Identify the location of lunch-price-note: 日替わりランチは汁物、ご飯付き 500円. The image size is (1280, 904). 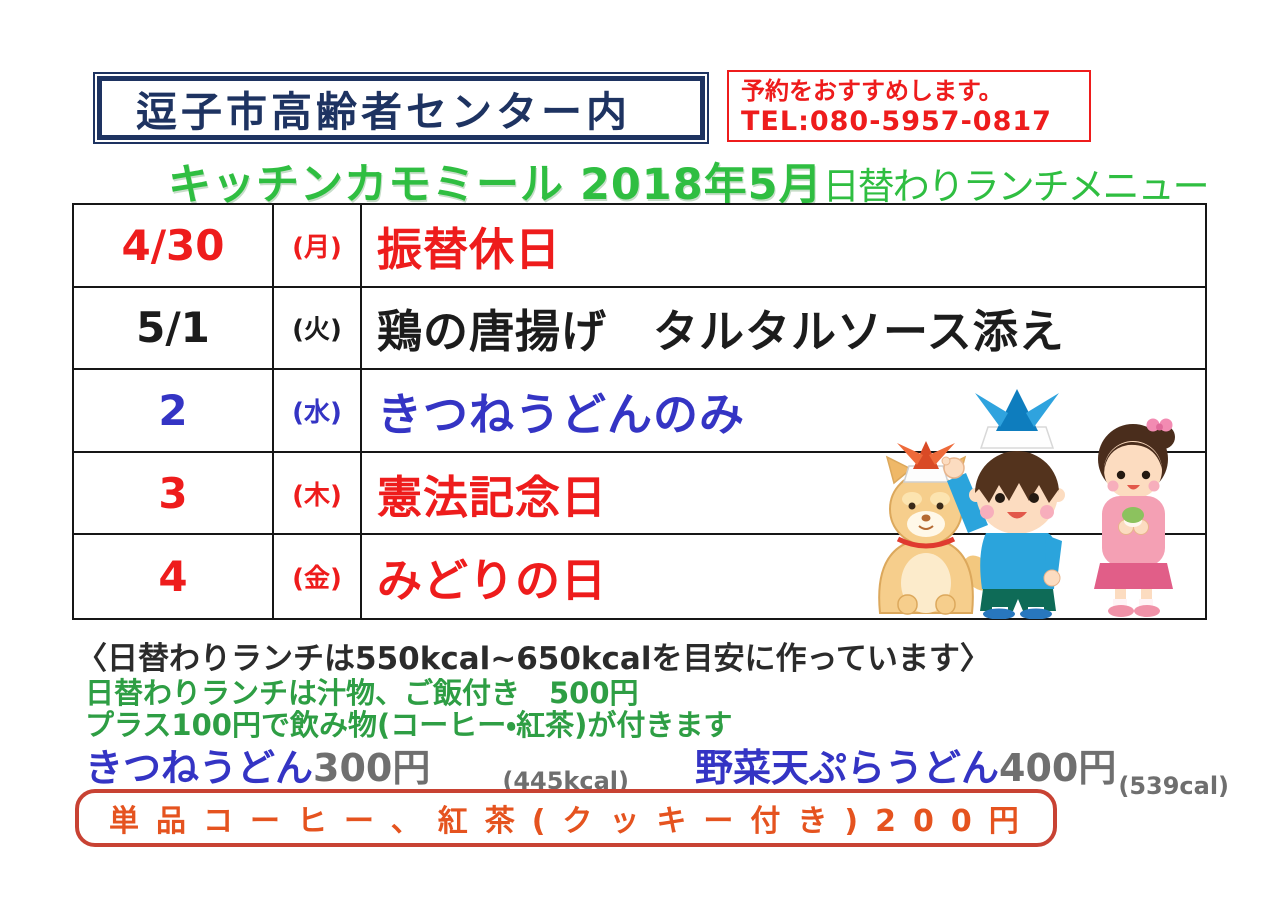
(362, 693).